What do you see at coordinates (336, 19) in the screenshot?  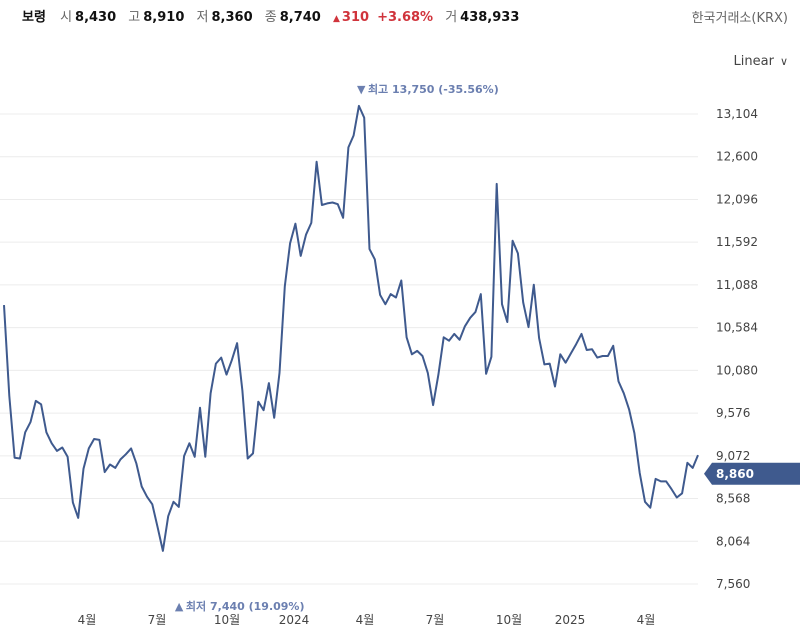 I see `up-triangle-icon: ▲` at bounding box center [336, 19].